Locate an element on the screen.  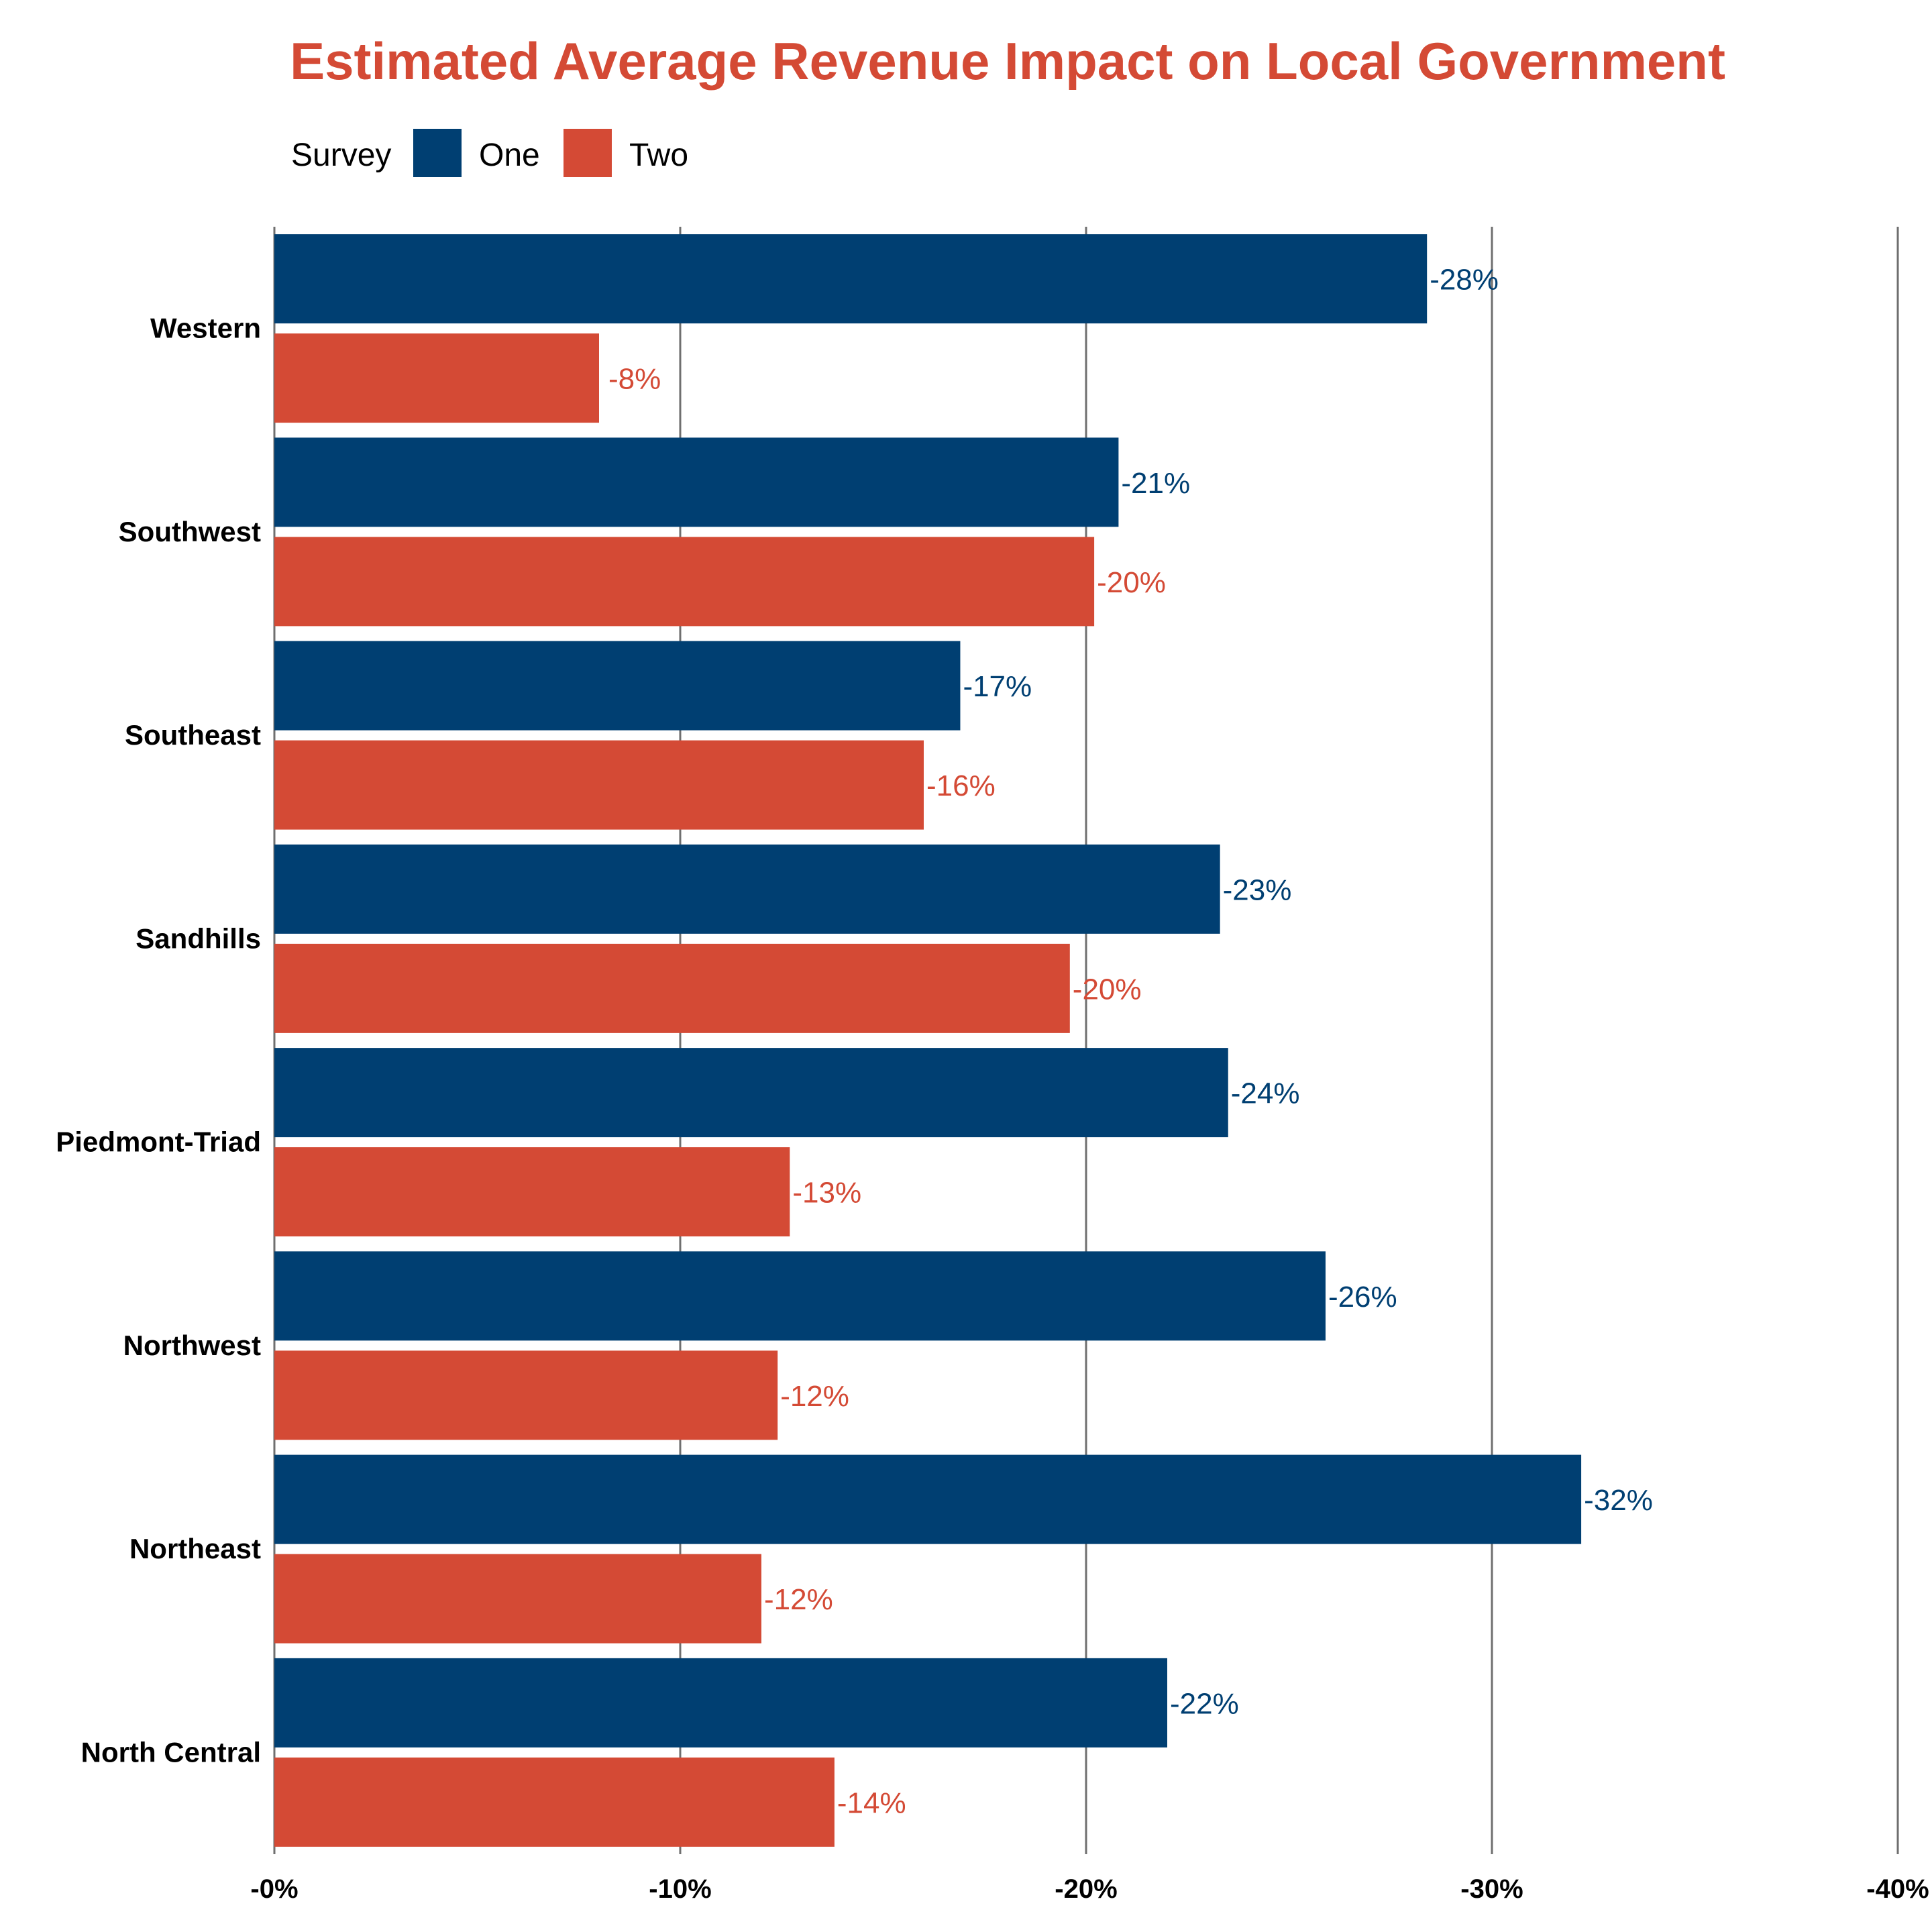
legend-swatch-one is located at coordinates (437, 153).